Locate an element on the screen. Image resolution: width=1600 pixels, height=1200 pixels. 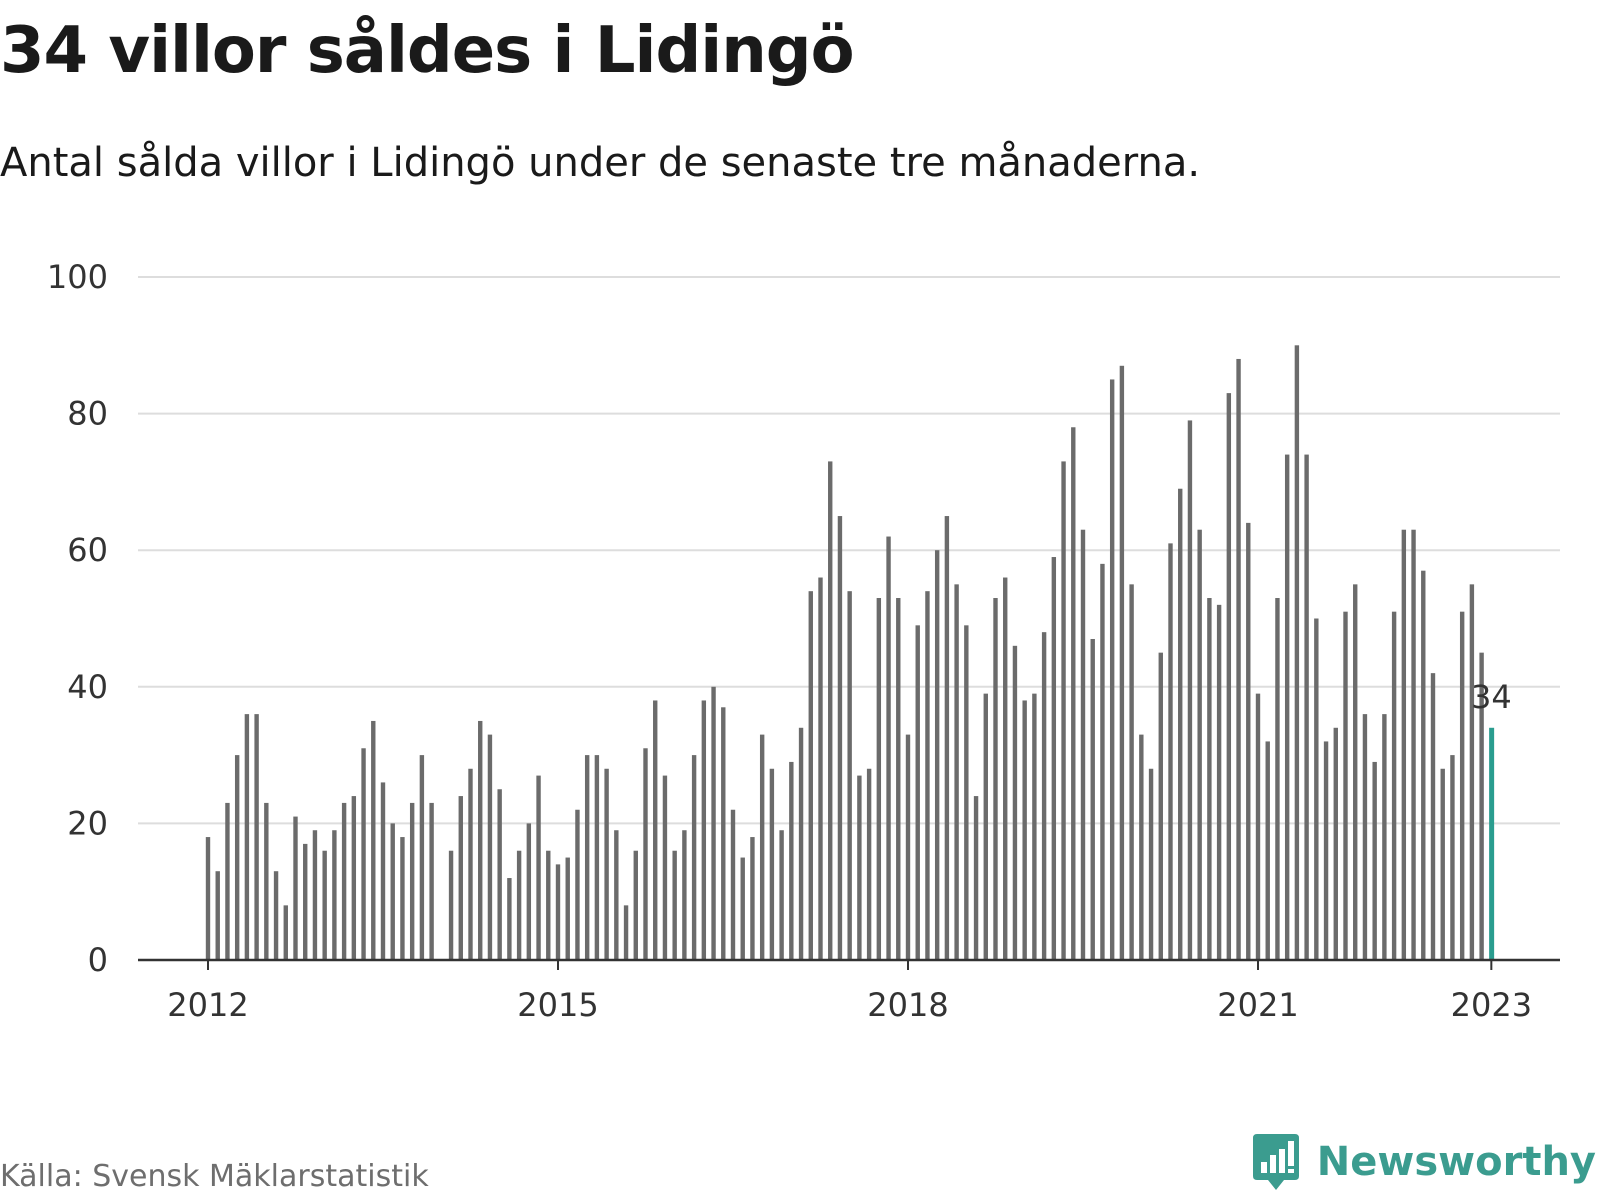
bar-highlight is located at coordinates (1492, 843).